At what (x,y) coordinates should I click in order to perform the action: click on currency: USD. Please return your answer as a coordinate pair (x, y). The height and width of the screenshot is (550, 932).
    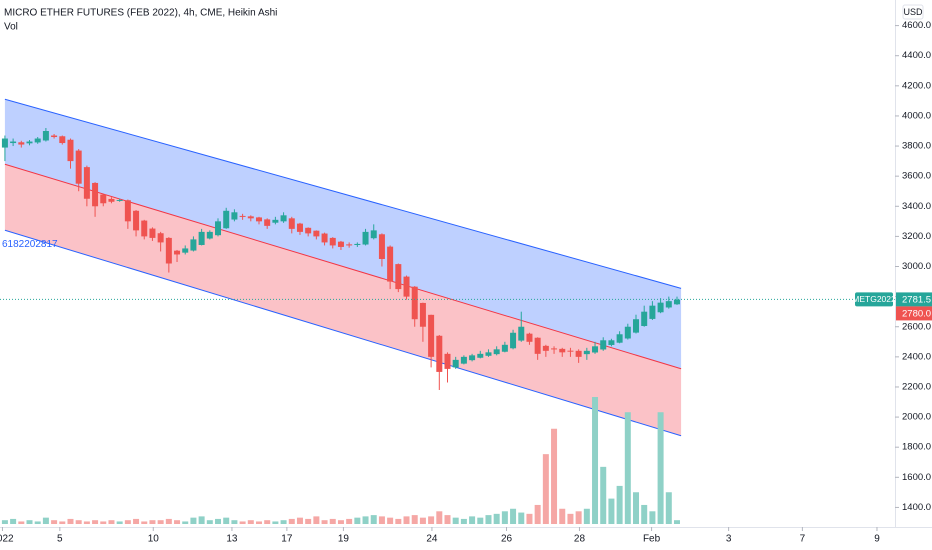
    Looking at the image, I should click on (913, 12).